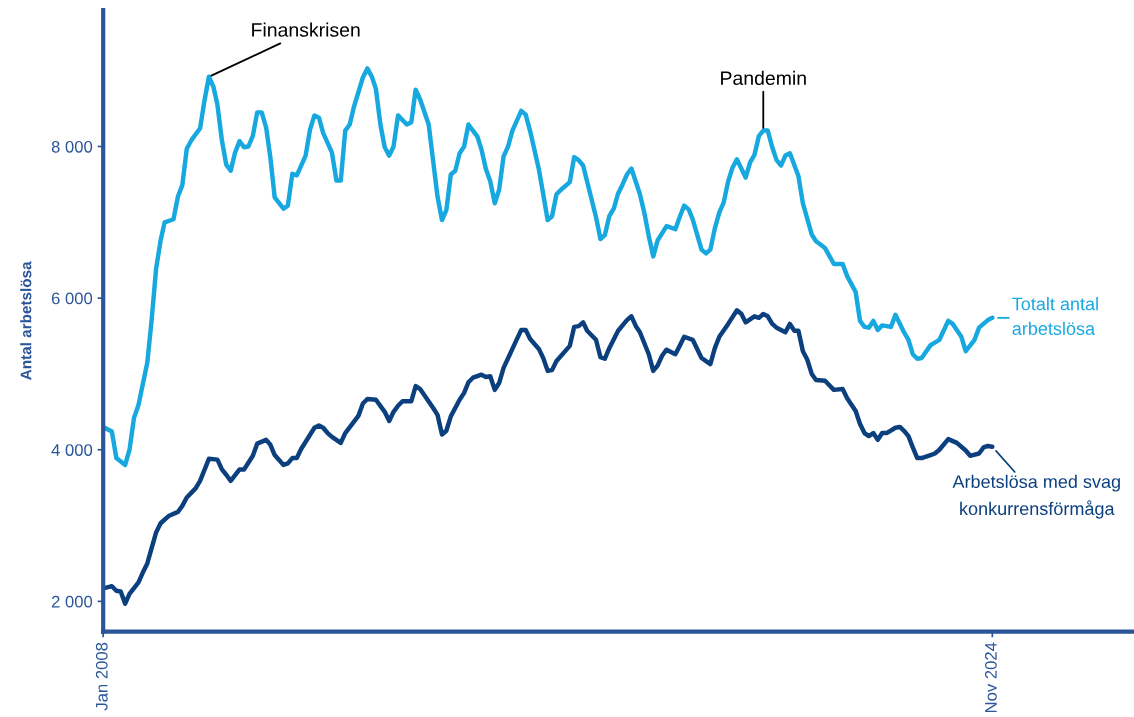 The height and width of the screenshot is (717, 1134). Describe the element at coordinates (990, 677) in the screenshot. I see `x-tick-label: Nov 2024` at that location.